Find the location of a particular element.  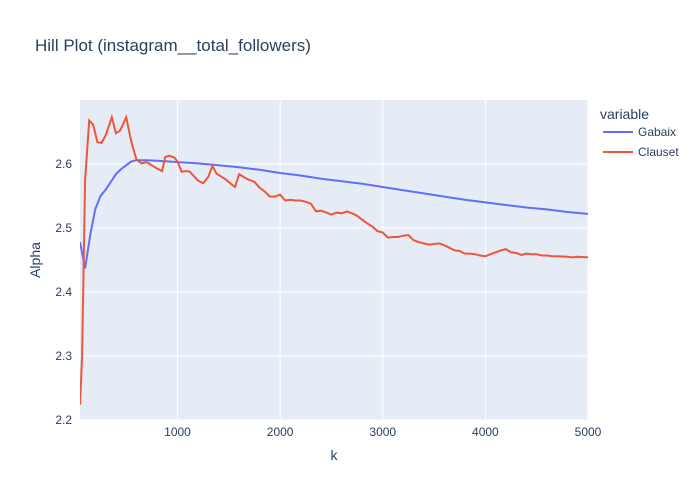

y-tick-label: 2.6 is located at coordinates (63, 164).